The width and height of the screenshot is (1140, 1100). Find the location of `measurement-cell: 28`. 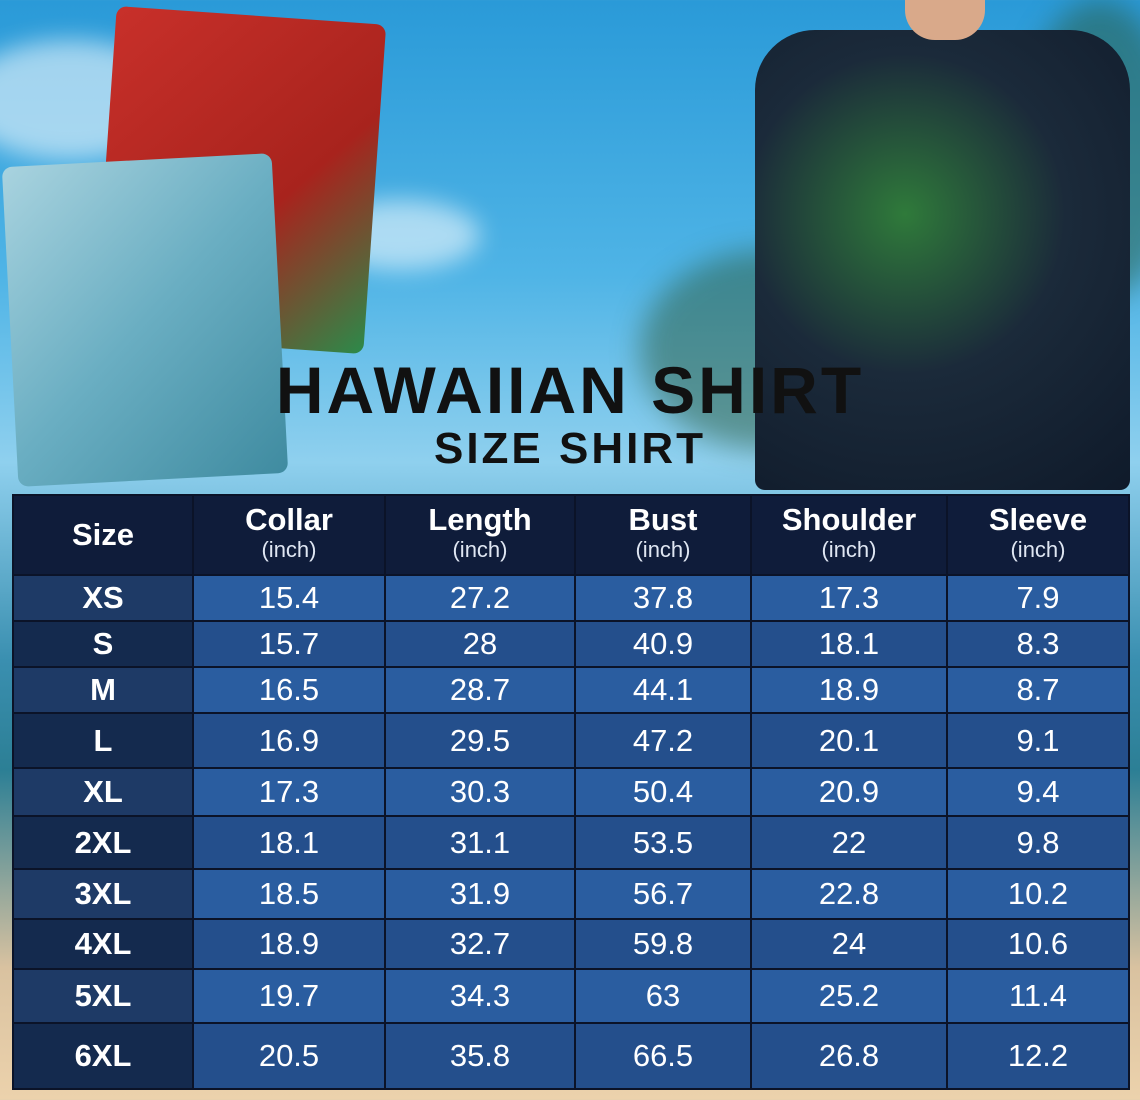

measurement-cell: 28 is located at coordinates (480, 644).